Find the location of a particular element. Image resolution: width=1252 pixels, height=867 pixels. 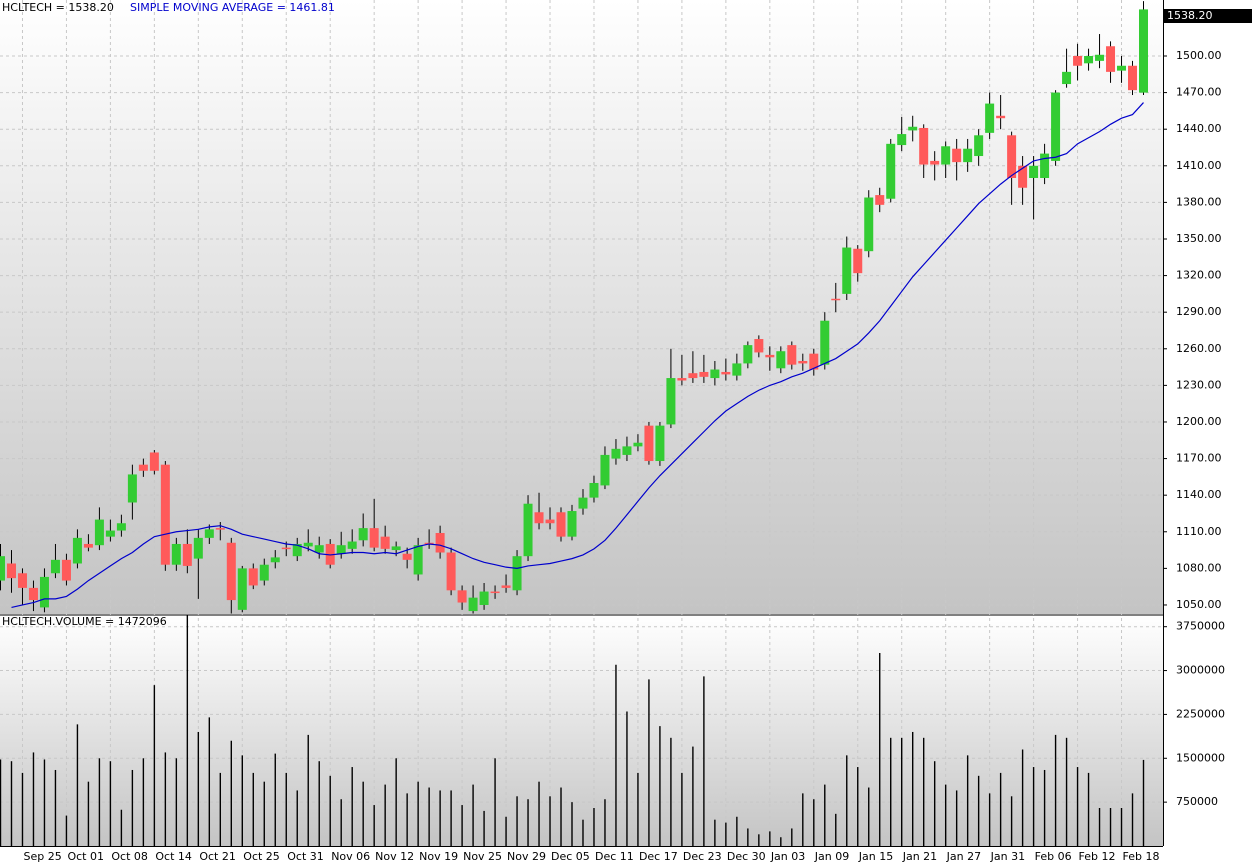

last-price-badge is located at coordinates (1208, 16).